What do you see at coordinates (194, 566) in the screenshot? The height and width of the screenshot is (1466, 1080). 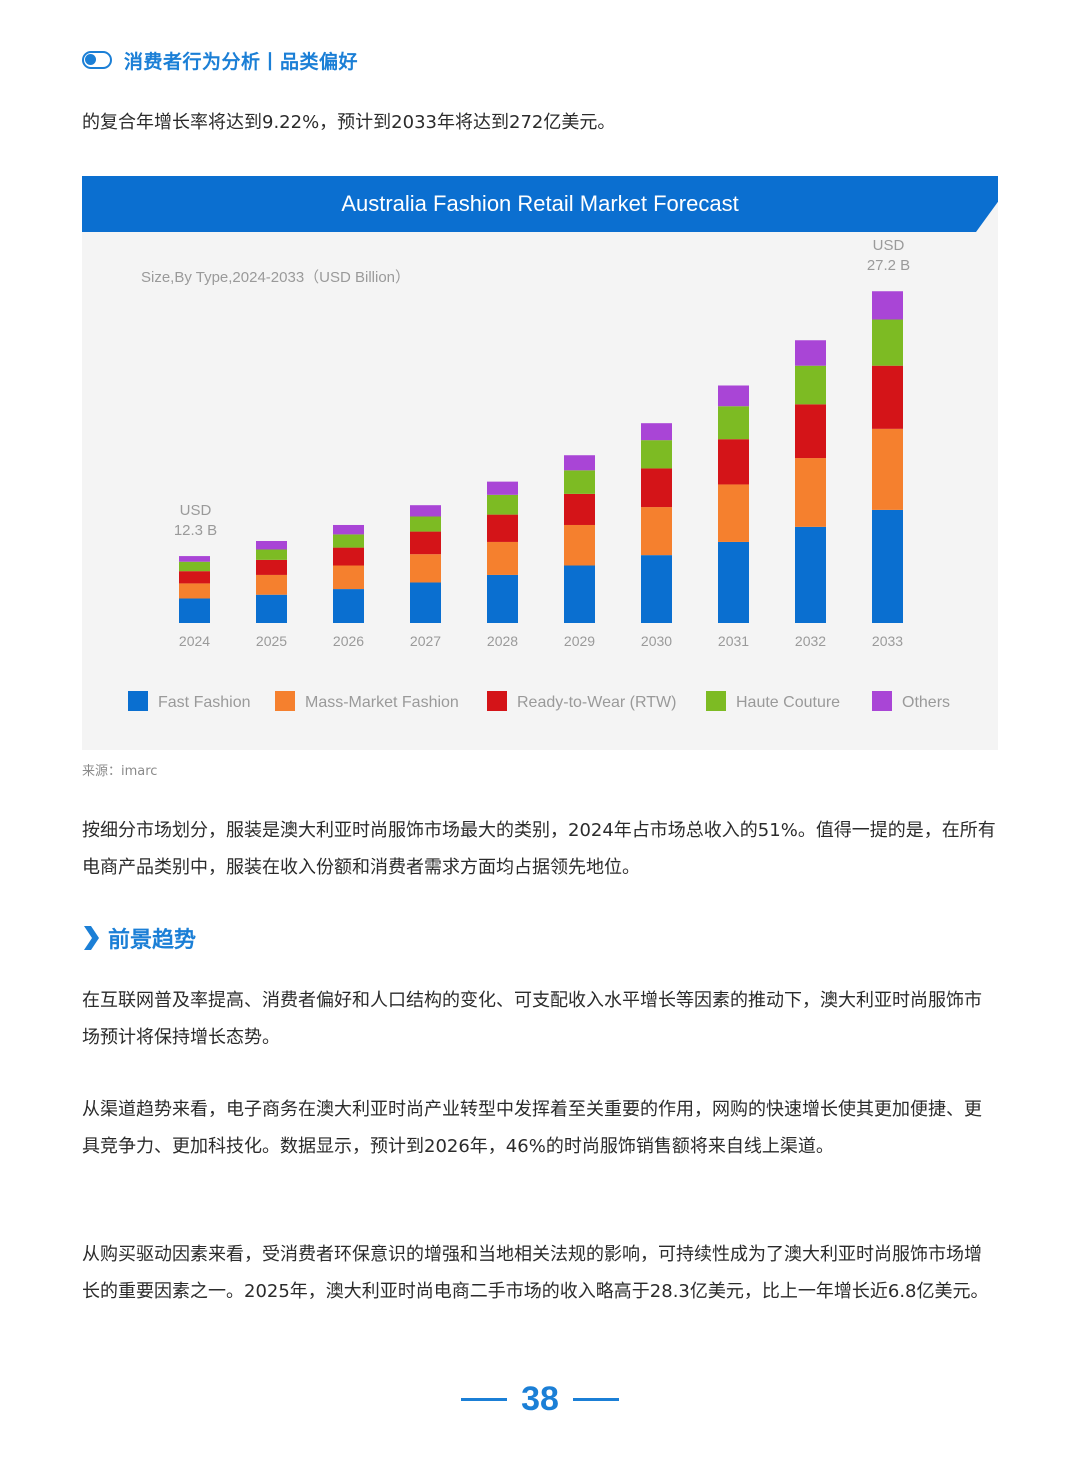 I see `bar-segment-2024-haute-couture` at bounding box center [194, 566].